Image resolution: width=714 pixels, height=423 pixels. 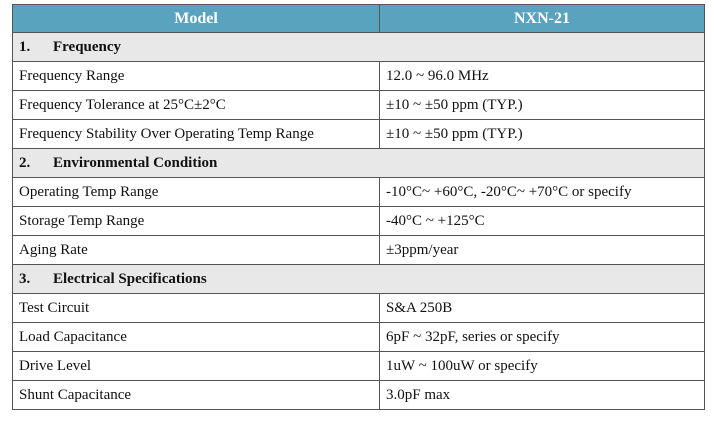 I want to click on model-header: Model, so click(x=196, y=18).